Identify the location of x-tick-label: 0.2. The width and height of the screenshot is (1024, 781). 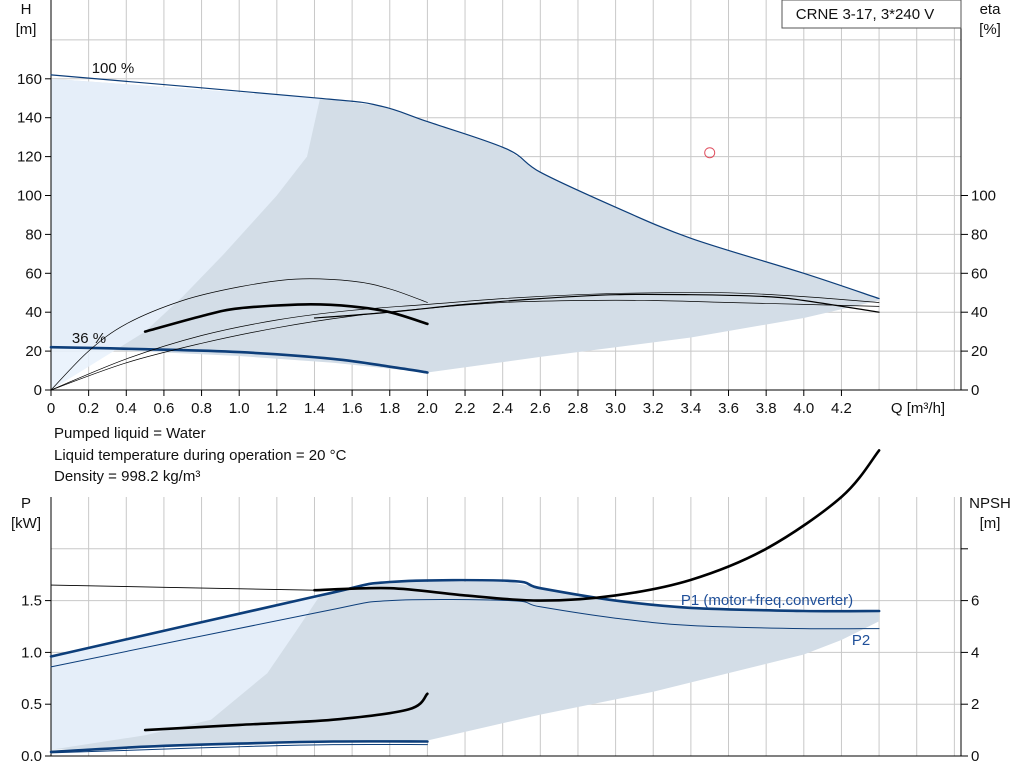
(88, 408).